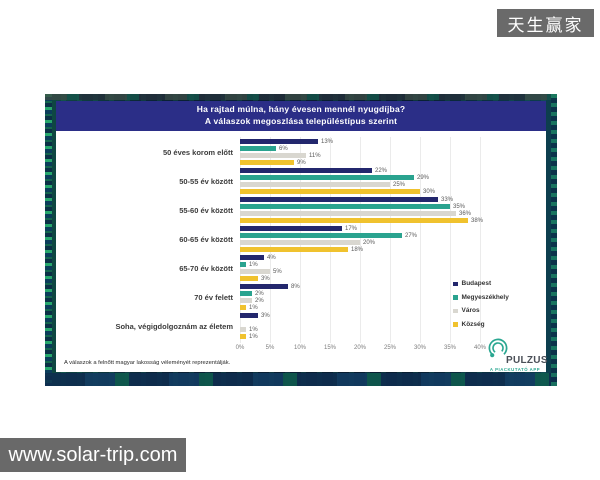 The height and width of the screenshot is (480, 600). I want to click on x-tick-label: 35%, so click(449, 348).